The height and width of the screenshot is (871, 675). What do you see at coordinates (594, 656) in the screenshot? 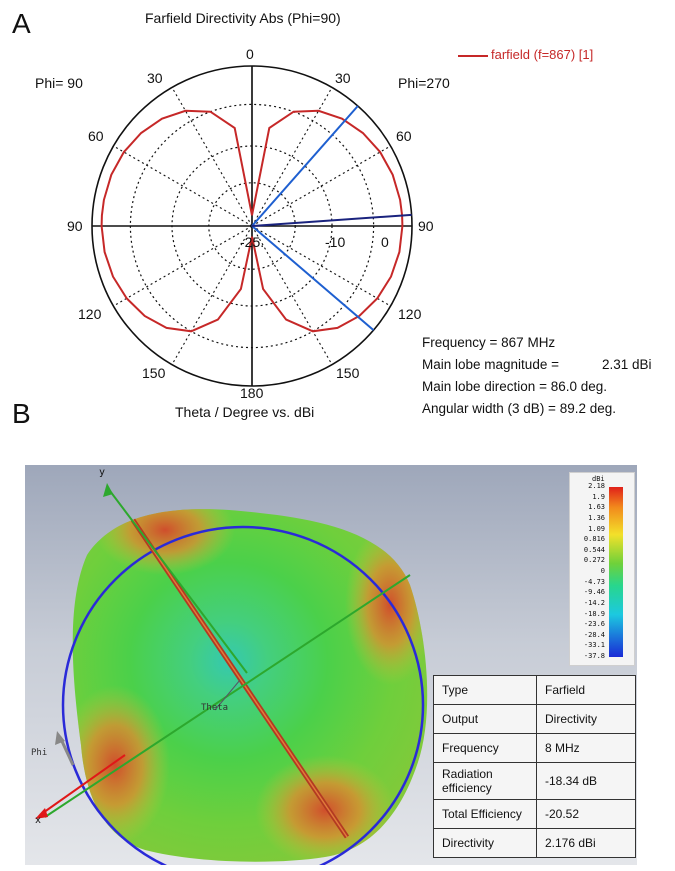
I see `colorbar-tick: -37.8` at bounding box center [594, 656].